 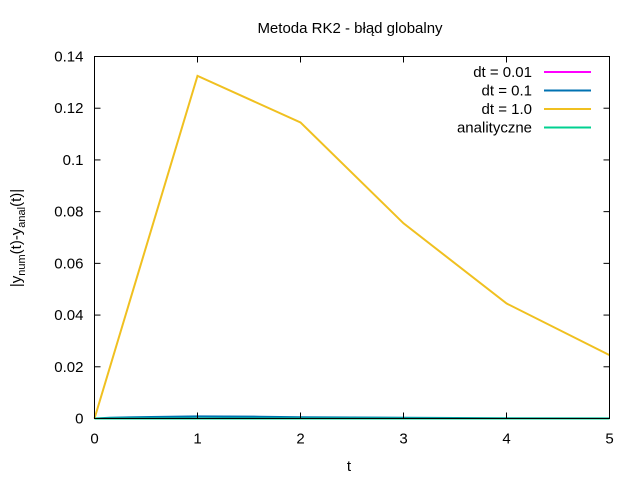 I want to click on x-tick-label: 5, so click(x=609, y=439).